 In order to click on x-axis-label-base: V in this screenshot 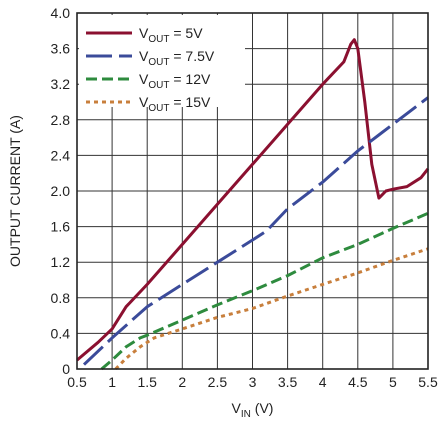, I will do `click(237, 408)`.